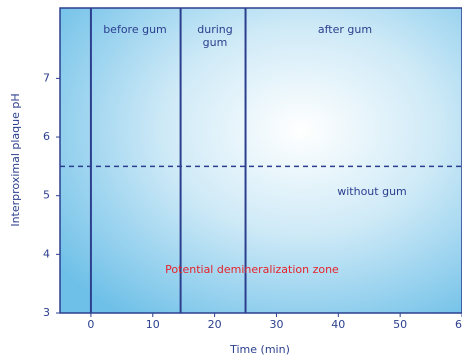  What do you see at coordinates (15, 159) in the screenshot?
I see `y-axis-label: Interproximal plaque pH` at bounding box center [15, 159].